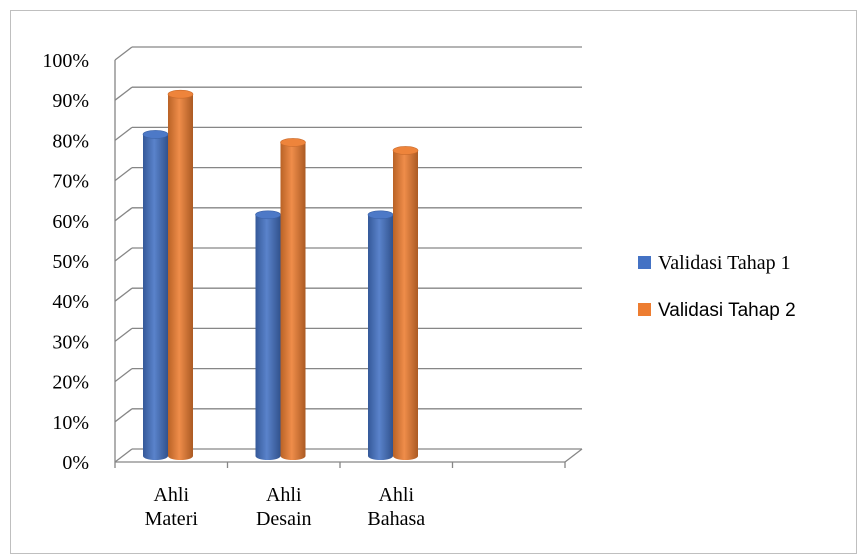 The width and height of the screenshot is (859, 556). I want to click on legend-label-series-2: Validasi Tahap 2, so click(727, 310).